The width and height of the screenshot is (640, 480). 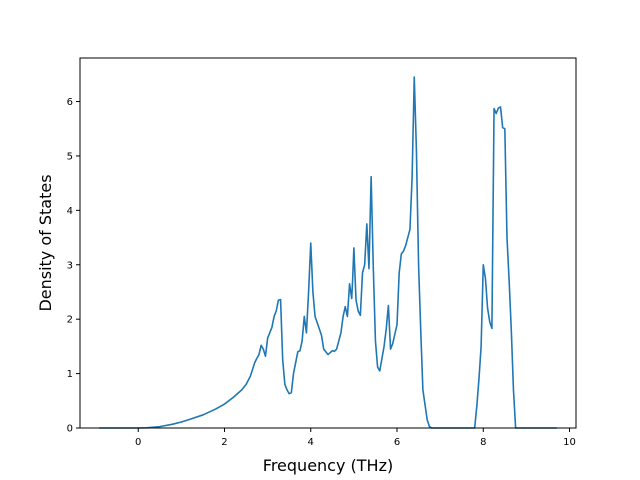 I want to click on y-tick-label: 4, so click(x=70, y=211).